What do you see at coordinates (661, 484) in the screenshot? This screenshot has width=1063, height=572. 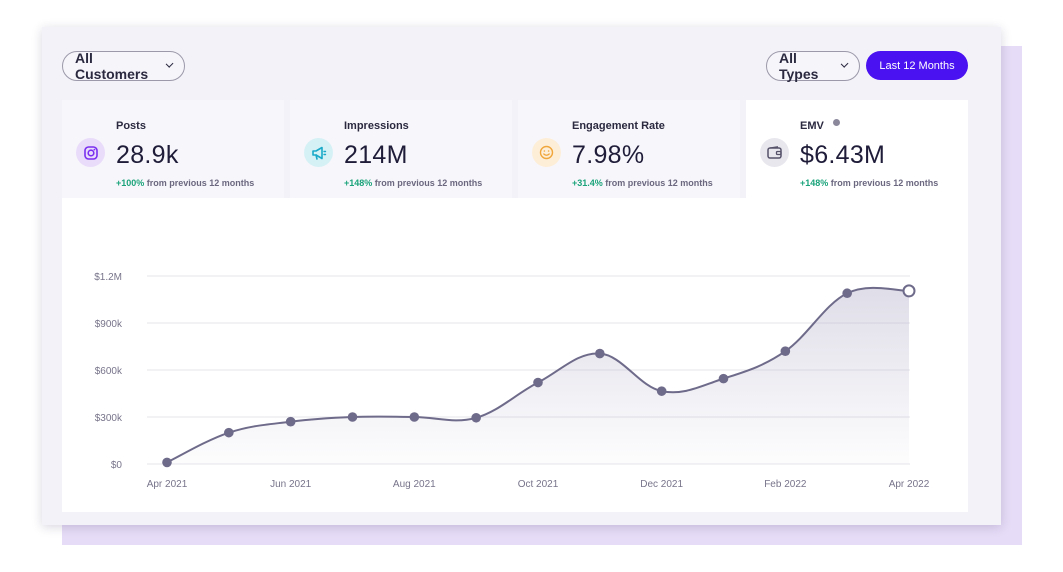 I see `x-tick-label: Dec 2021` at bounding box center [661, 484].